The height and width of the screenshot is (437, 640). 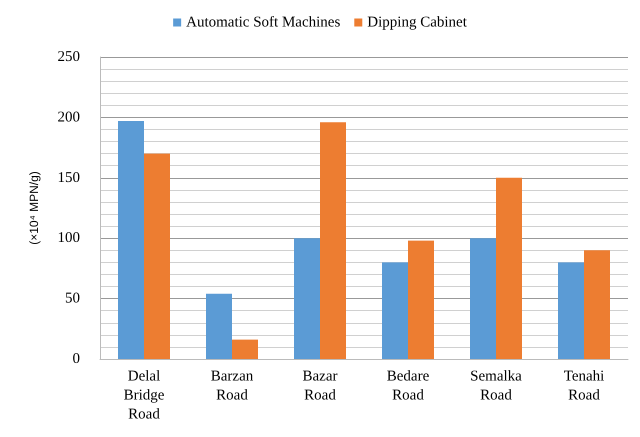 I want to click on y-tick-label: 50, so click(x=72, y=298).